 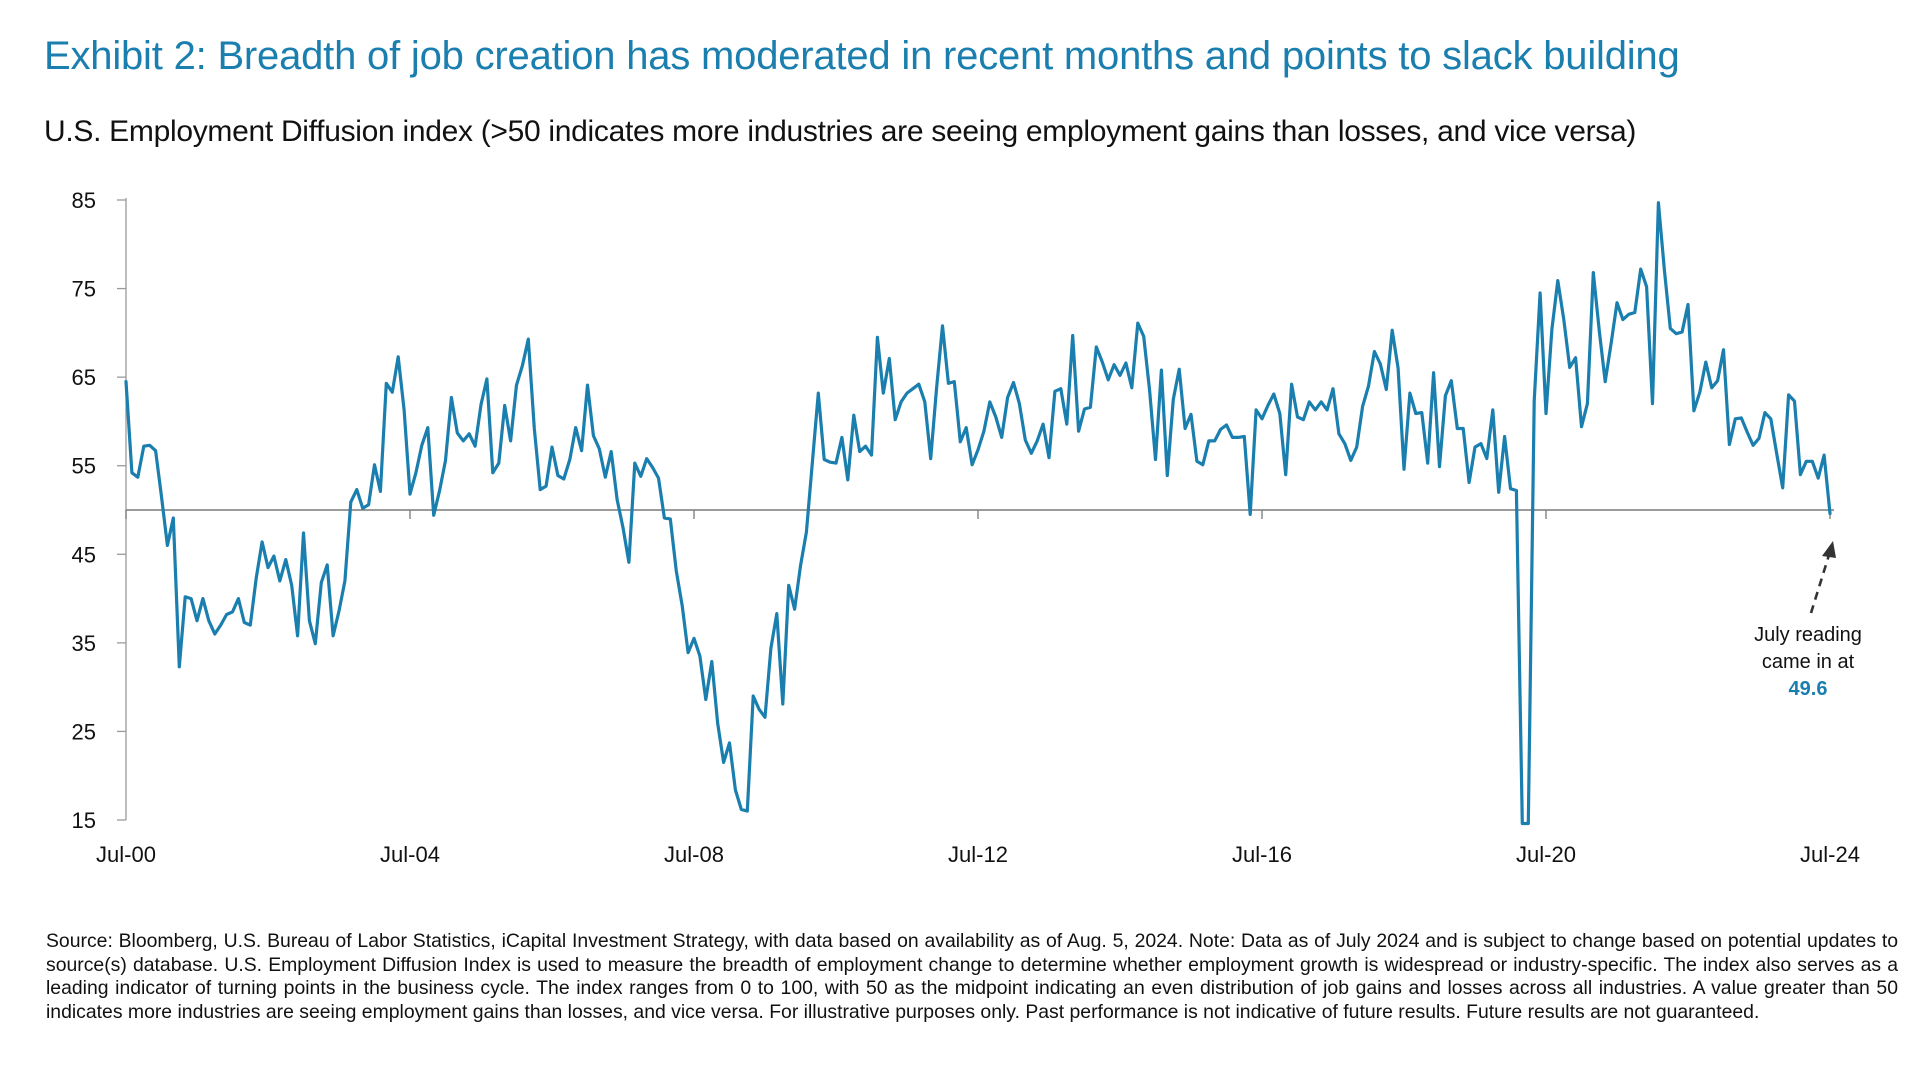 I want to click on x-tick-label: Jul-20, so click(x=1546, y=854).